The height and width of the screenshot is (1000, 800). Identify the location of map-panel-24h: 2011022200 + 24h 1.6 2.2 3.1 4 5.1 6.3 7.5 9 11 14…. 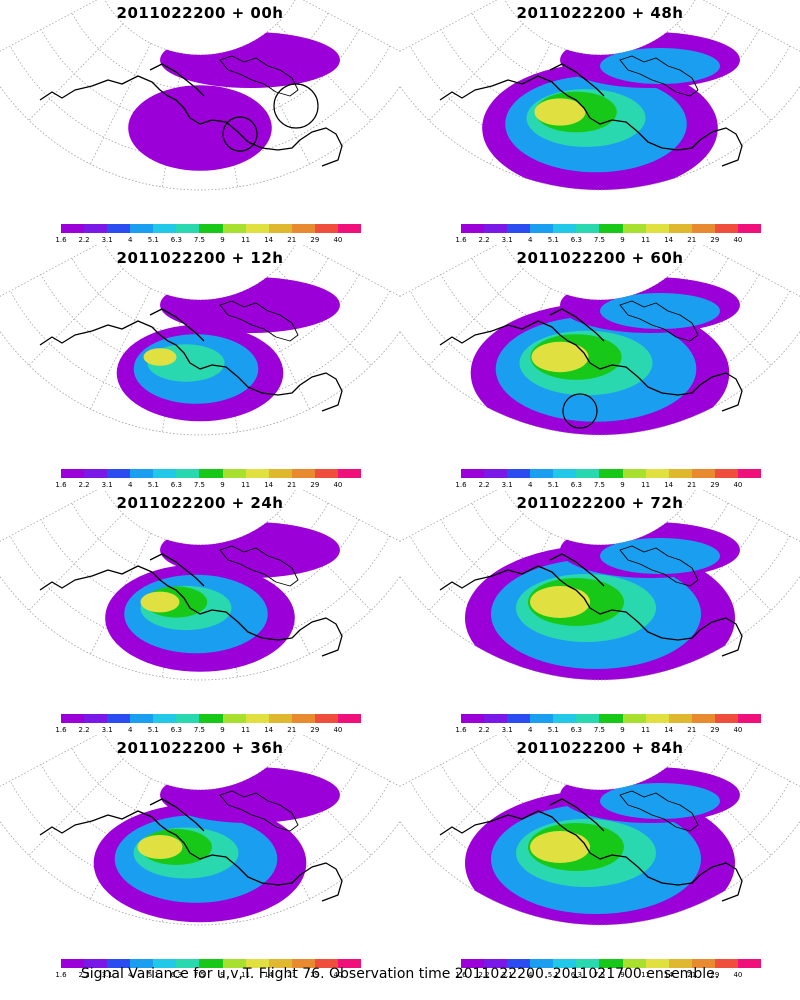
(200, 612).